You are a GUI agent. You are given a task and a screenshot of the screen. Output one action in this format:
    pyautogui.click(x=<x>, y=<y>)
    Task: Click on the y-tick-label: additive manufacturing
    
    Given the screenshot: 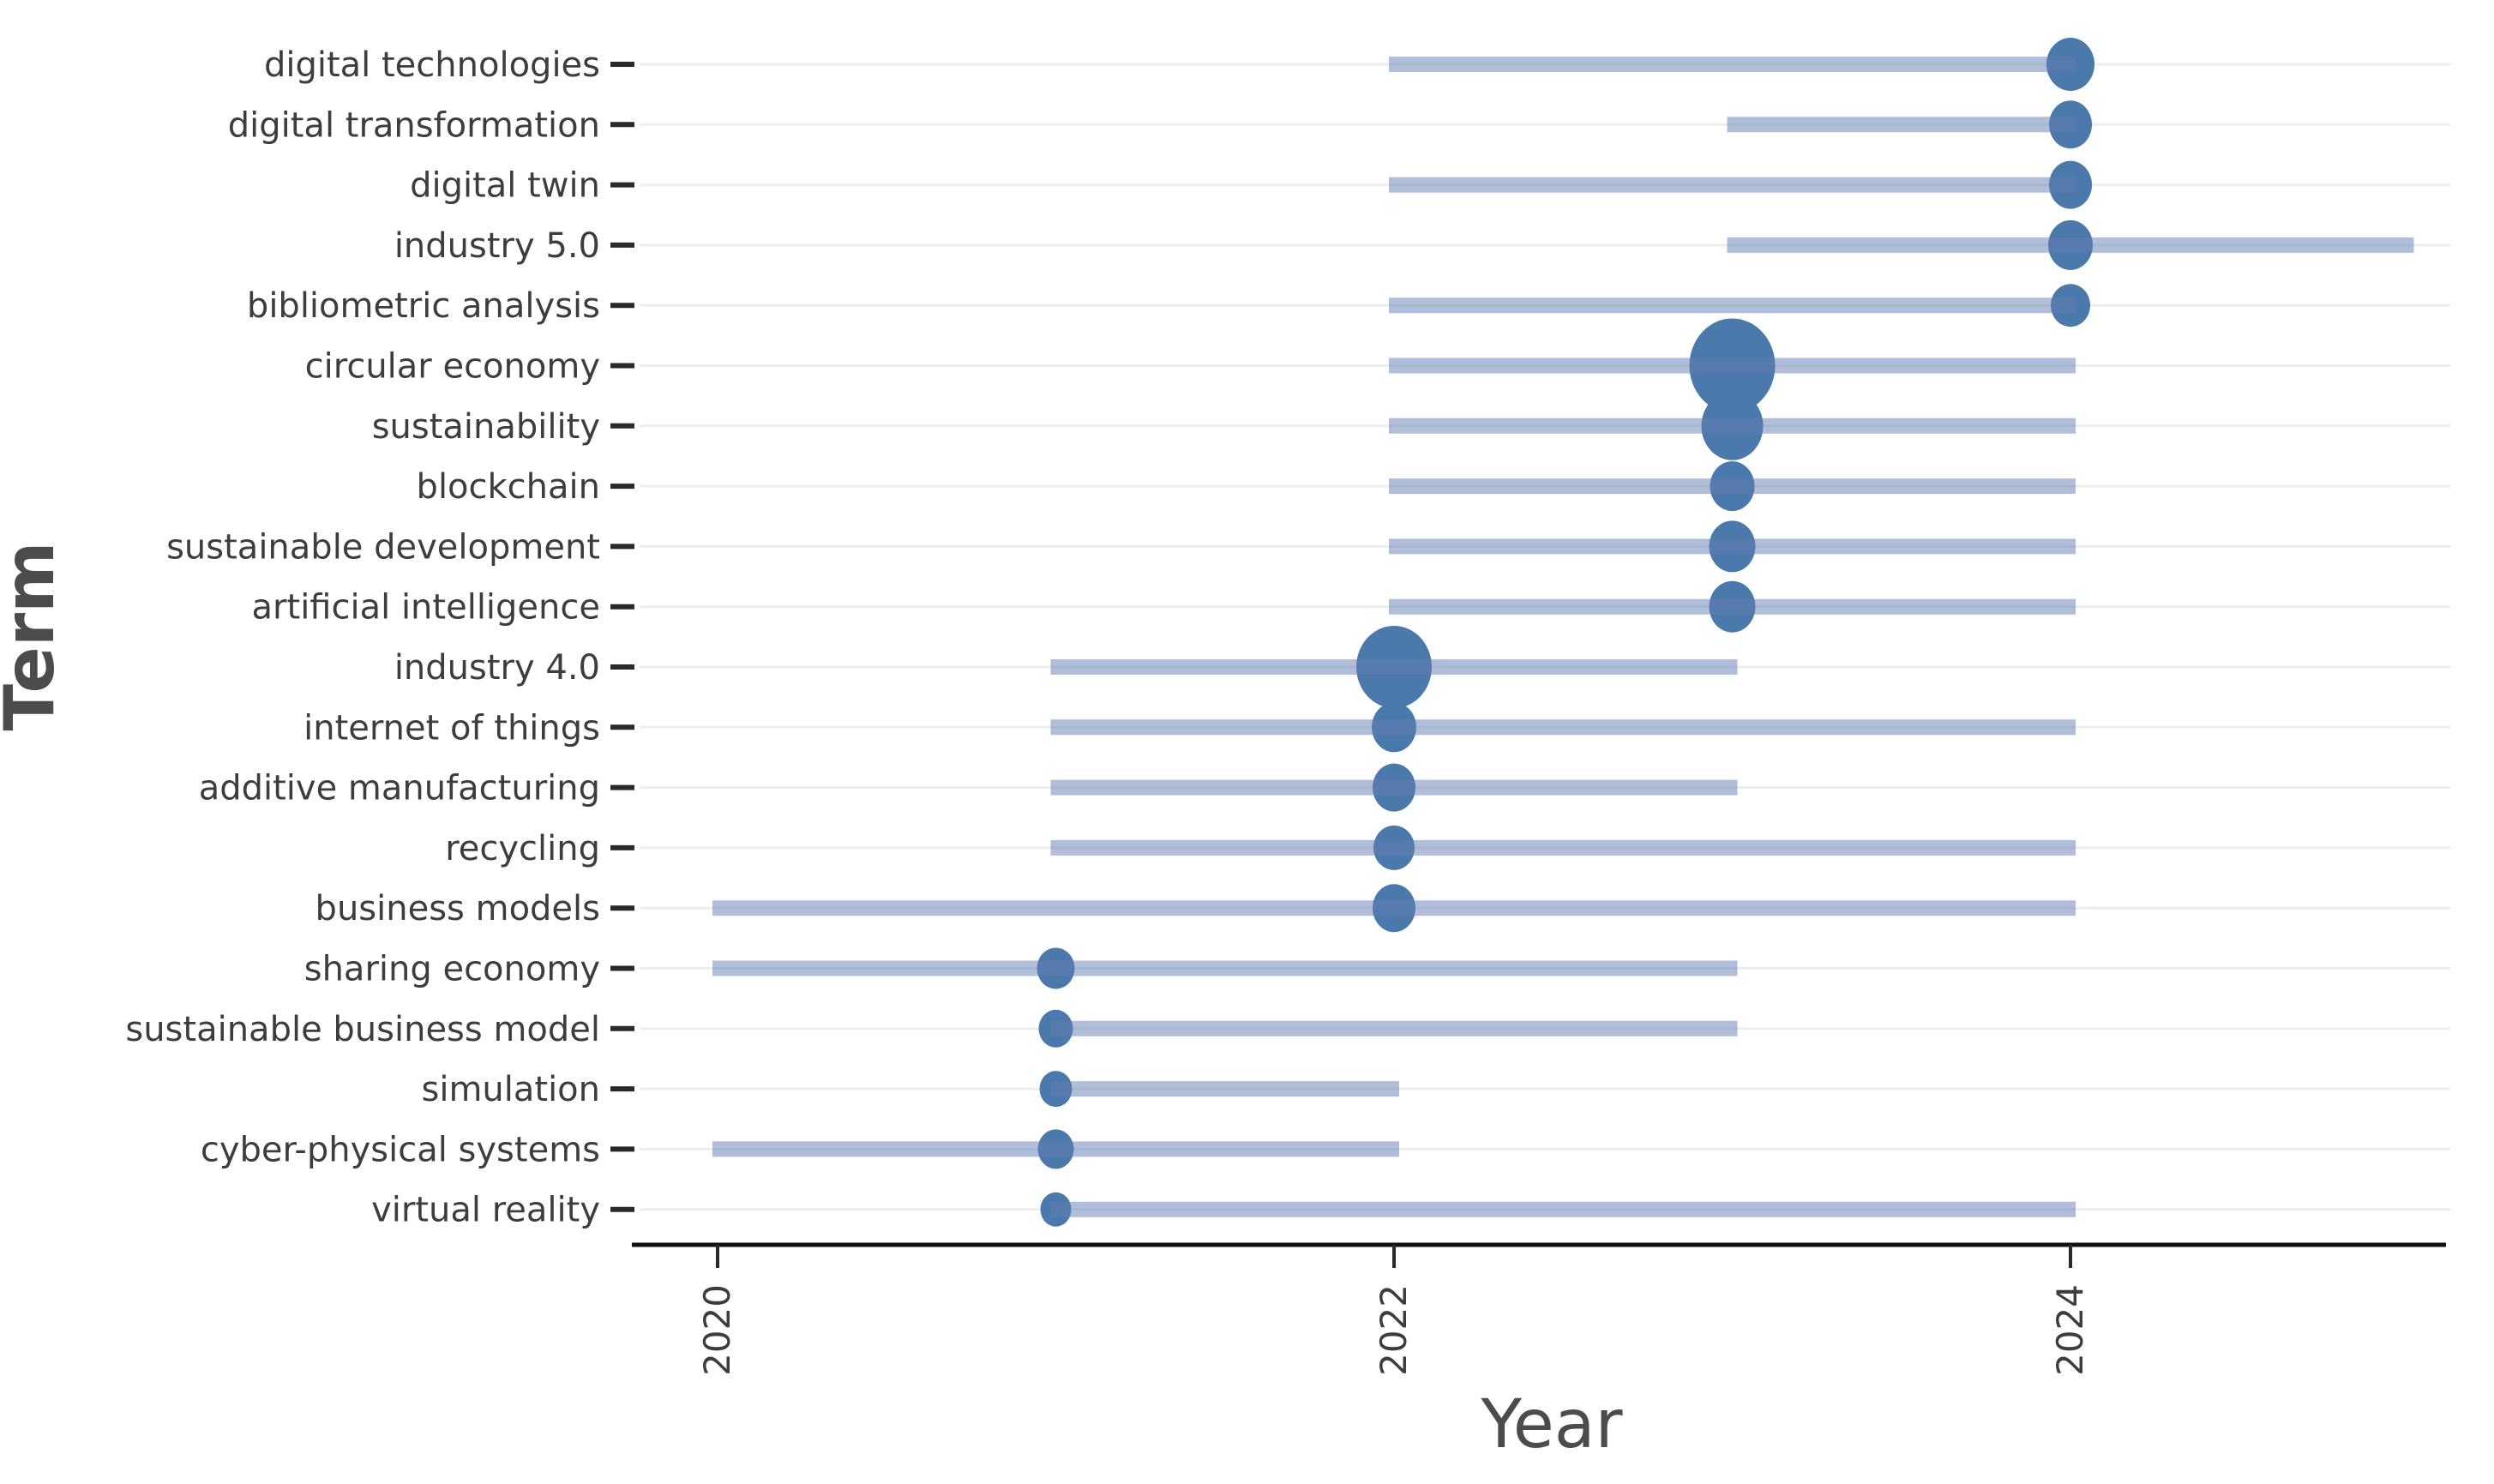 What is the action you would take?
    pyautogui.click(x=399, y=788)
    